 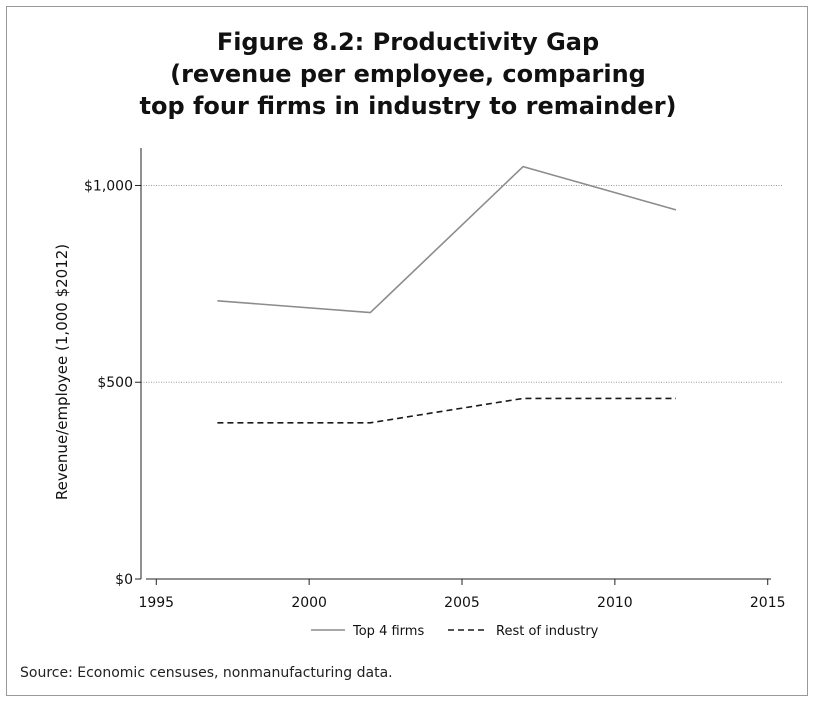 I want to click on x-tick-label: 2010, so click(x=615, y=603).